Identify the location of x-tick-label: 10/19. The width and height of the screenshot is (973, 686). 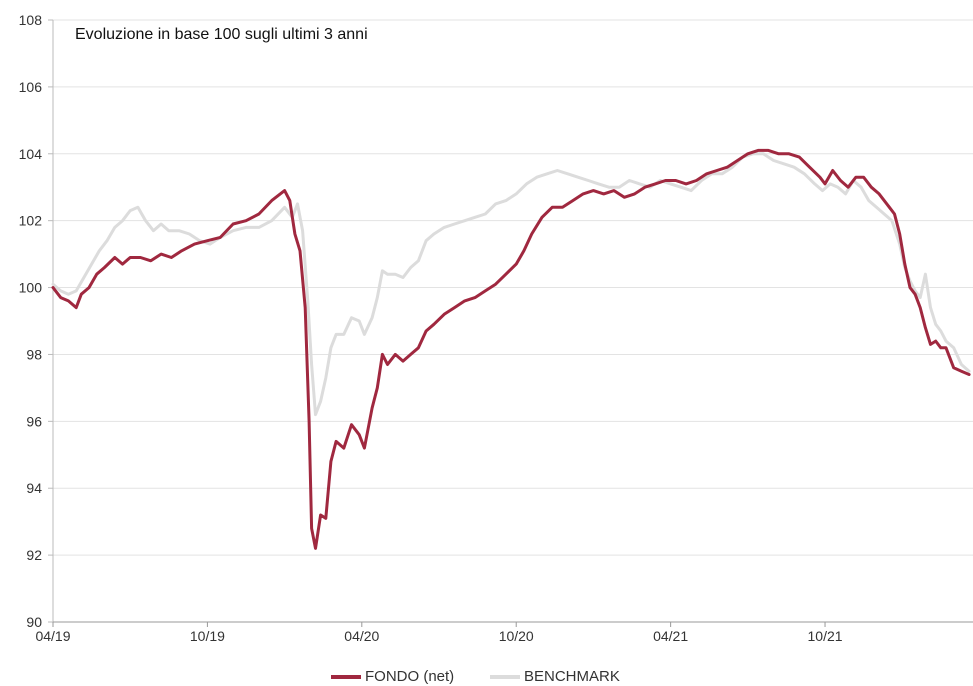
(207, 636).